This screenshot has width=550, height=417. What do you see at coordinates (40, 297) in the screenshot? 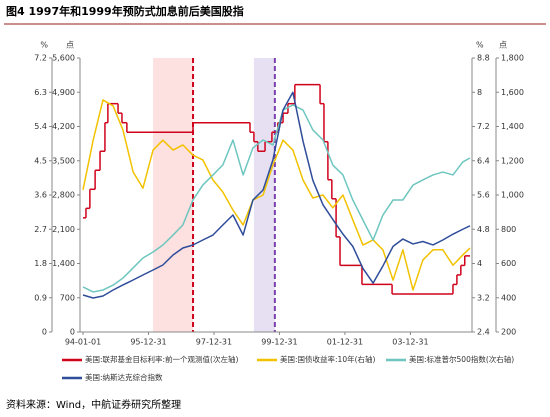
I see `y-tick-label: 0.9` at bounding box center [40, 297].